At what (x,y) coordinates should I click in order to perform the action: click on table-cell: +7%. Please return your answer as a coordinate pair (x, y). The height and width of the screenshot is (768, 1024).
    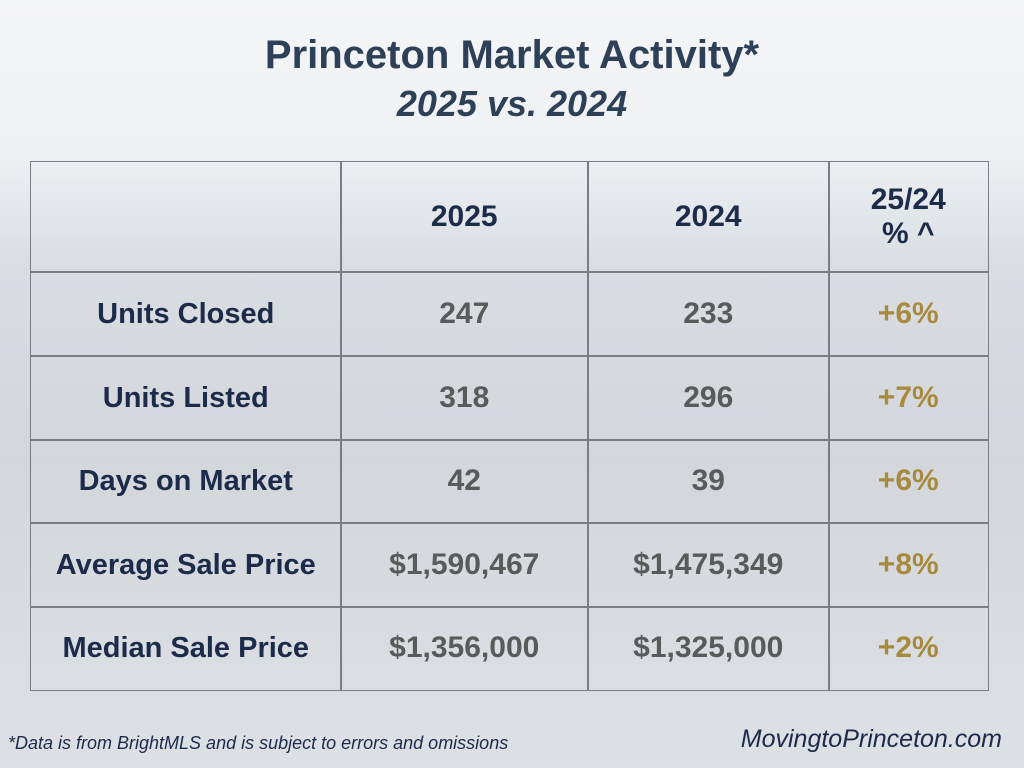
    Looking at the image, I should click on (908, 398).